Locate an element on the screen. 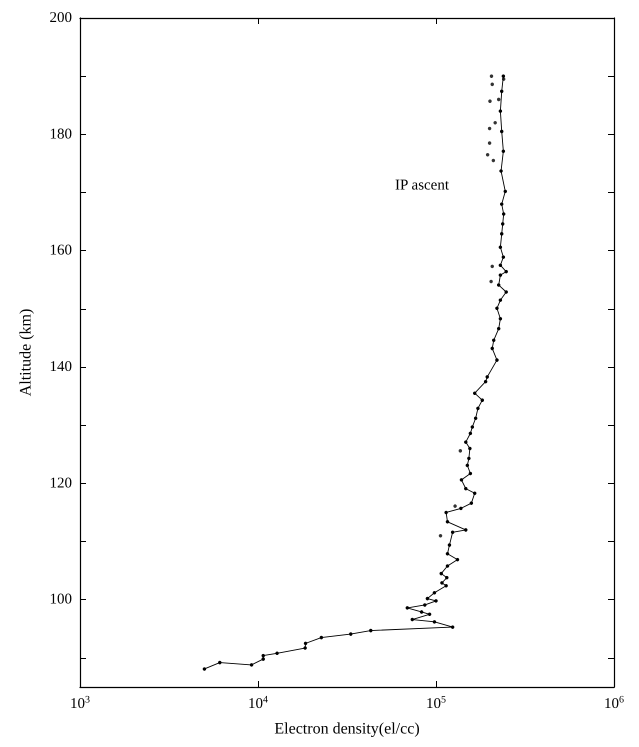 The image size is (639, 747). x-axis-title: Electron density(el/cc) is located at coordinates (347, 729).